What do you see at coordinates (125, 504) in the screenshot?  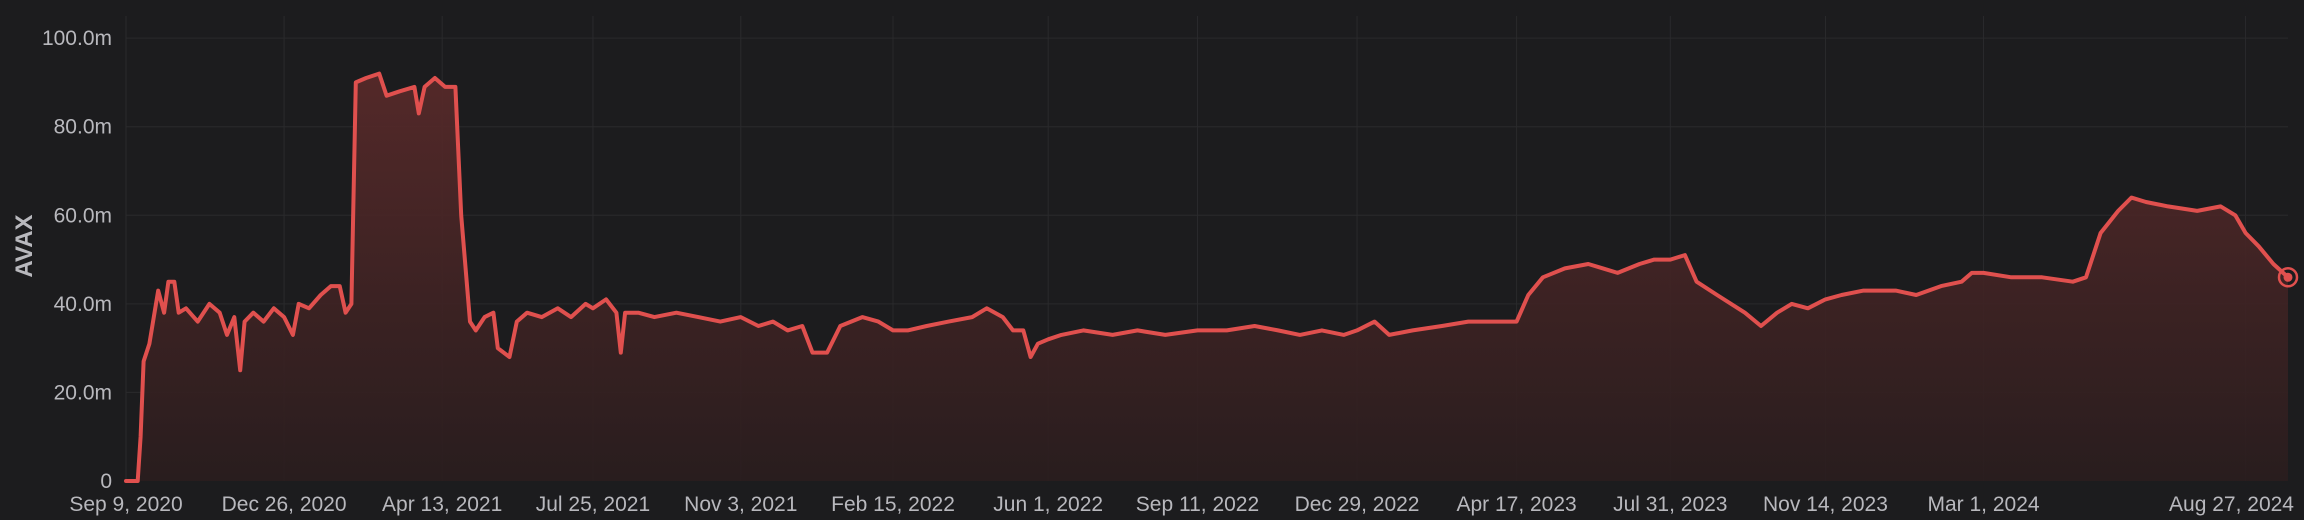 I see `x-tick-label: Sep 9, 2020` at bounding box center [125, 504].